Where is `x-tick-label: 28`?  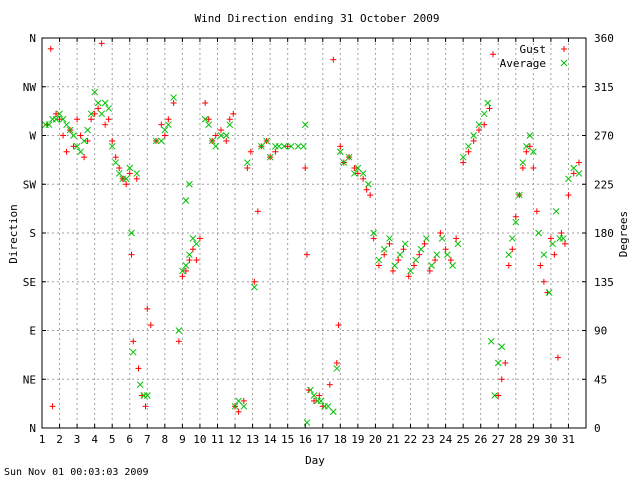
x-tick-label: 28 is located at coordinates (515, 439).